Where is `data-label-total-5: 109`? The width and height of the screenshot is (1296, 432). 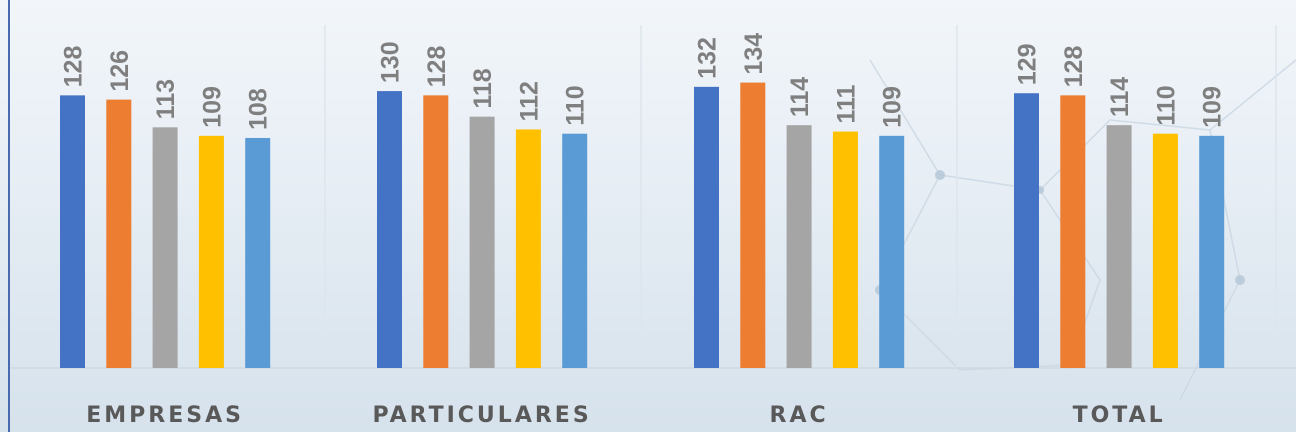 data-label-total-5: 109 is located at coordinates (1213, 107).